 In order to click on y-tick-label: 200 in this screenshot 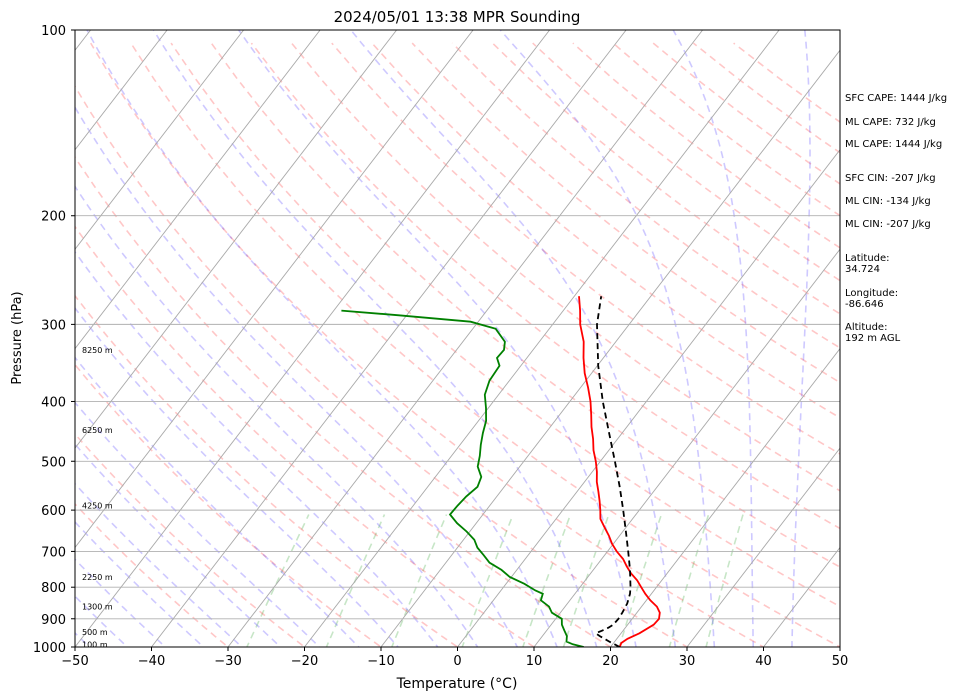, I will do `click(53, 217)`.